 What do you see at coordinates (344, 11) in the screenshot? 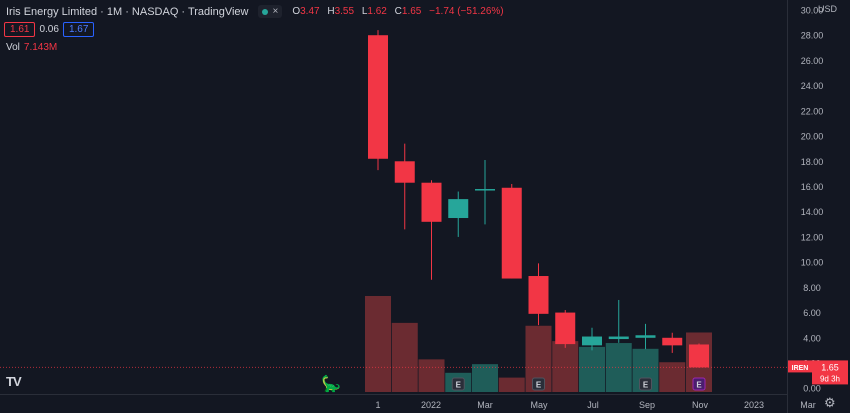
I see `high-value: 3.55` at bounding box center [344, 11].